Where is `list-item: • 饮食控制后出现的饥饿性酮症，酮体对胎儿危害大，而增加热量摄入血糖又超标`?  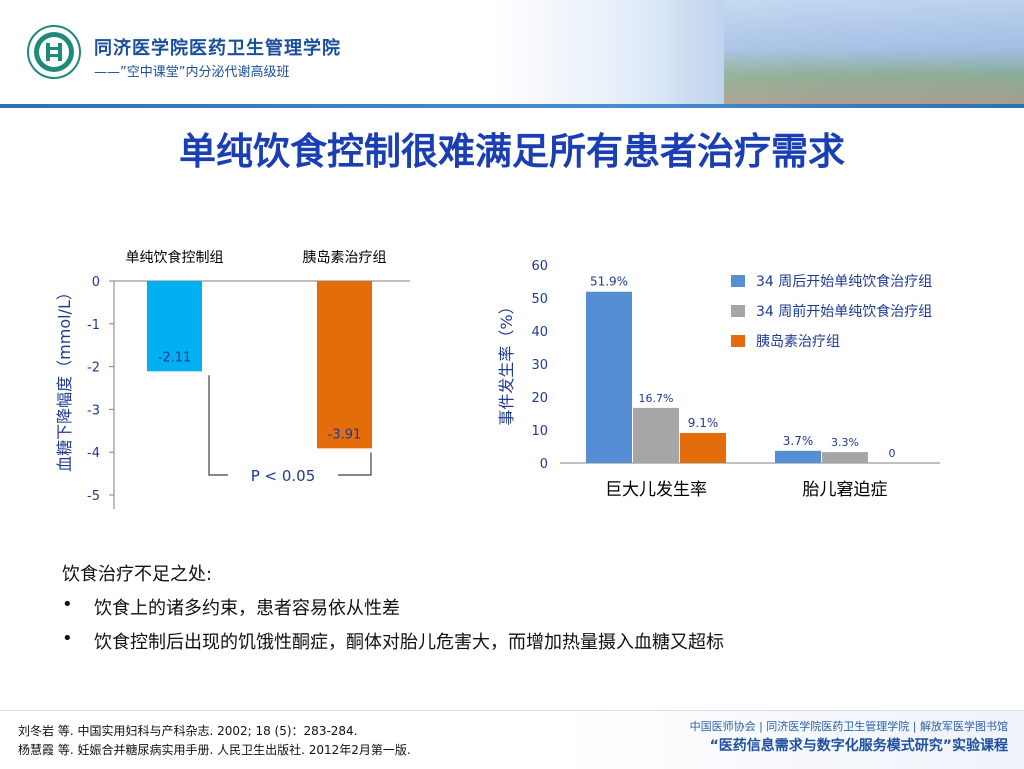 list-item: • 饮食控制后出现的饥饿性酮症，酮体对胎儿危害大，而增加热量摄入血糖又超标 is located at coordinates (393, 641).